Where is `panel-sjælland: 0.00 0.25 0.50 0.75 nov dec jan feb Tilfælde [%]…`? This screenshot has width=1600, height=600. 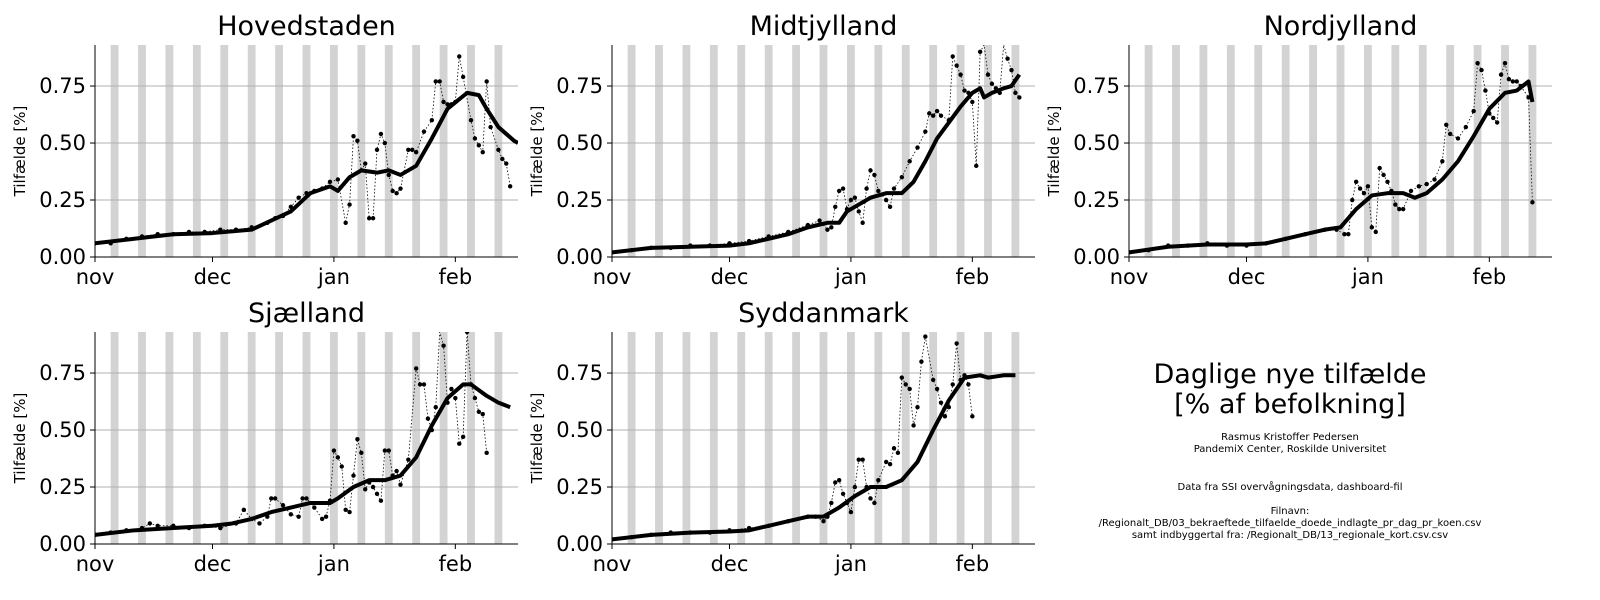 panel-sjælland: 0.00 0.25 0.50 0.75 nov dec jan feb Tilfælde [%]… is located at coordinates (264, 437).